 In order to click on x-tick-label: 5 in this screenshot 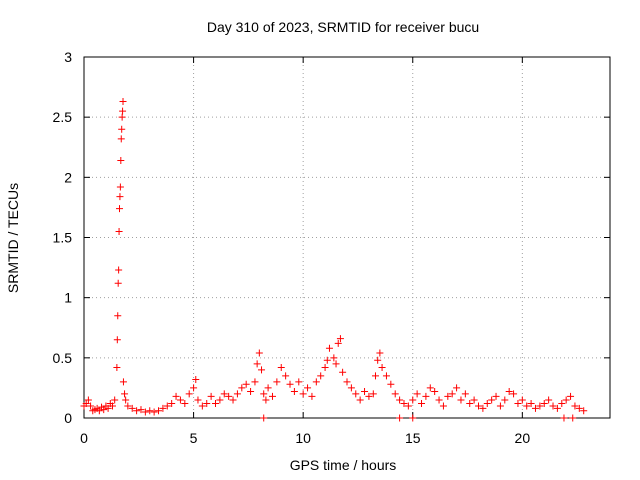, I will do `click(194, 438)`.